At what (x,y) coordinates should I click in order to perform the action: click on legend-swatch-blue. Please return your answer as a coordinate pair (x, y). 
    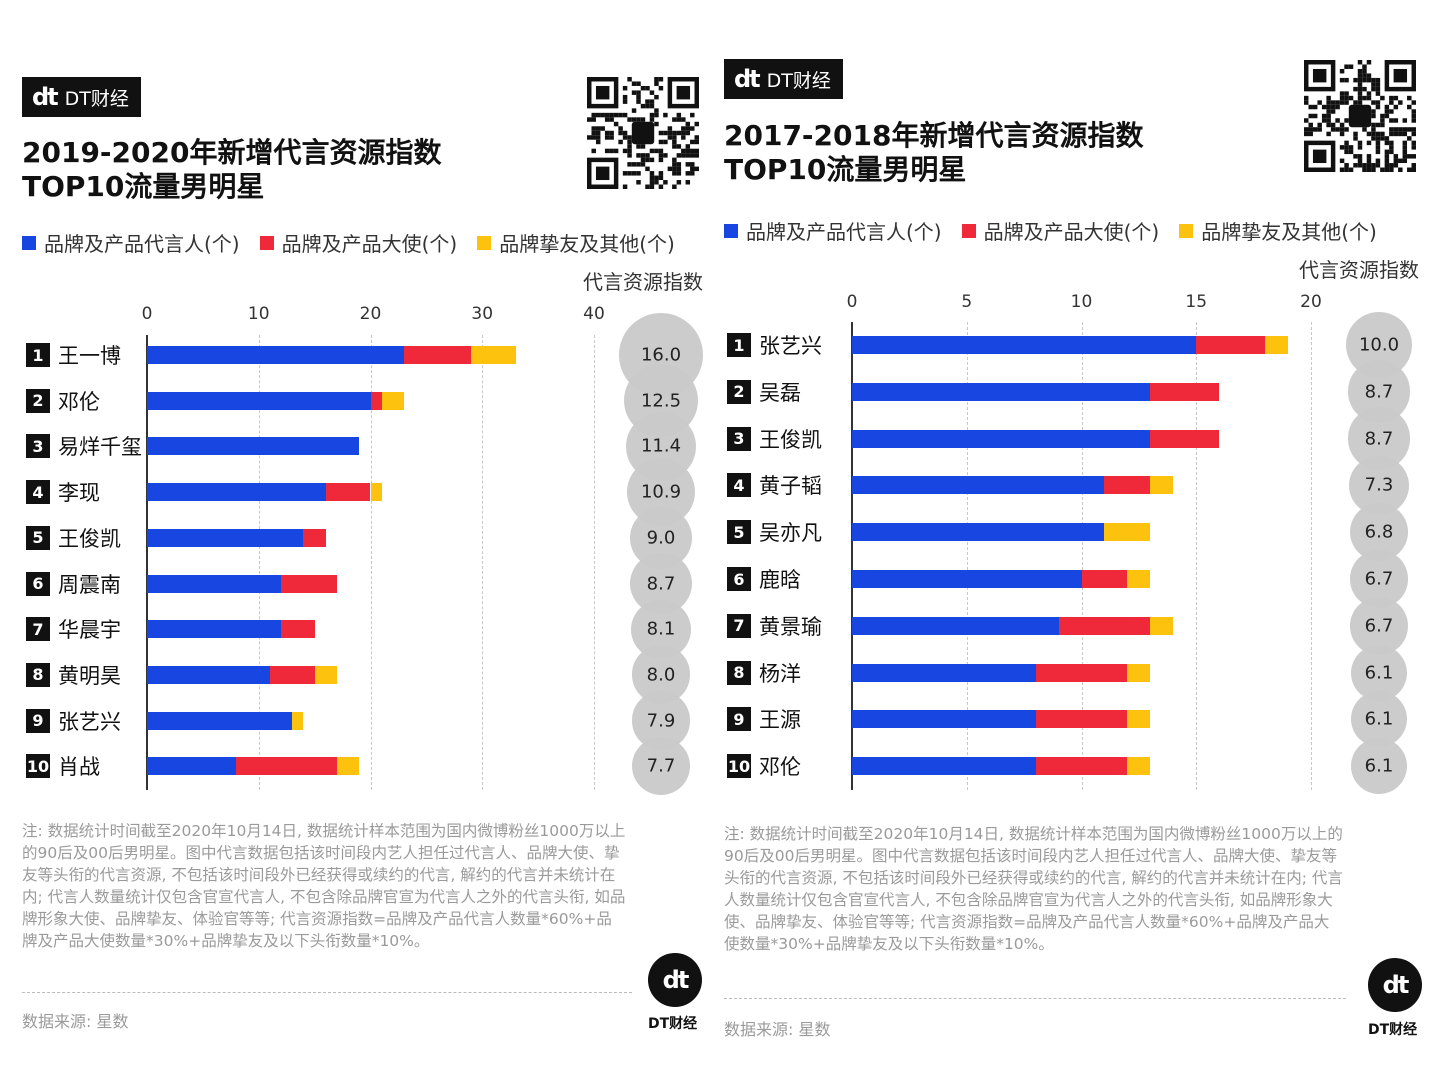
    Looking at the image, I should click on (29, 242).